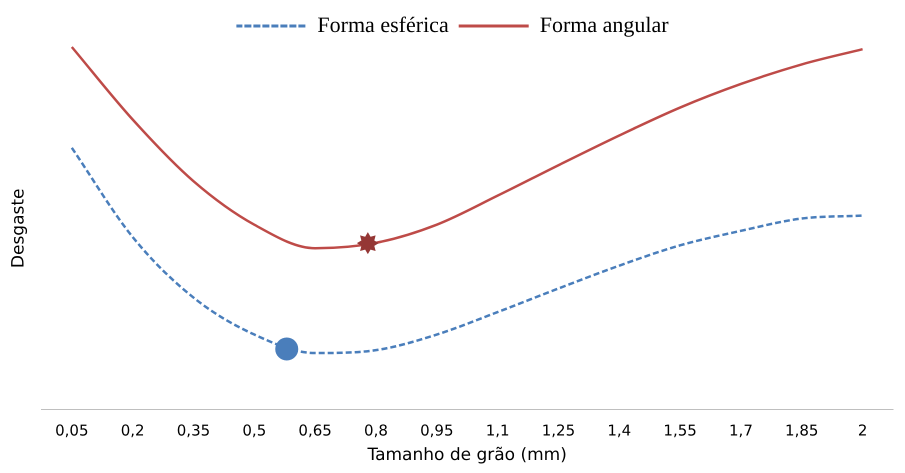 The width and height of the screenshot is (905, 473). What do you see at coordinates (18, 228) in the screenshot?
I see `y-axis-title: Desgaste` at bounding box center [18, 228].